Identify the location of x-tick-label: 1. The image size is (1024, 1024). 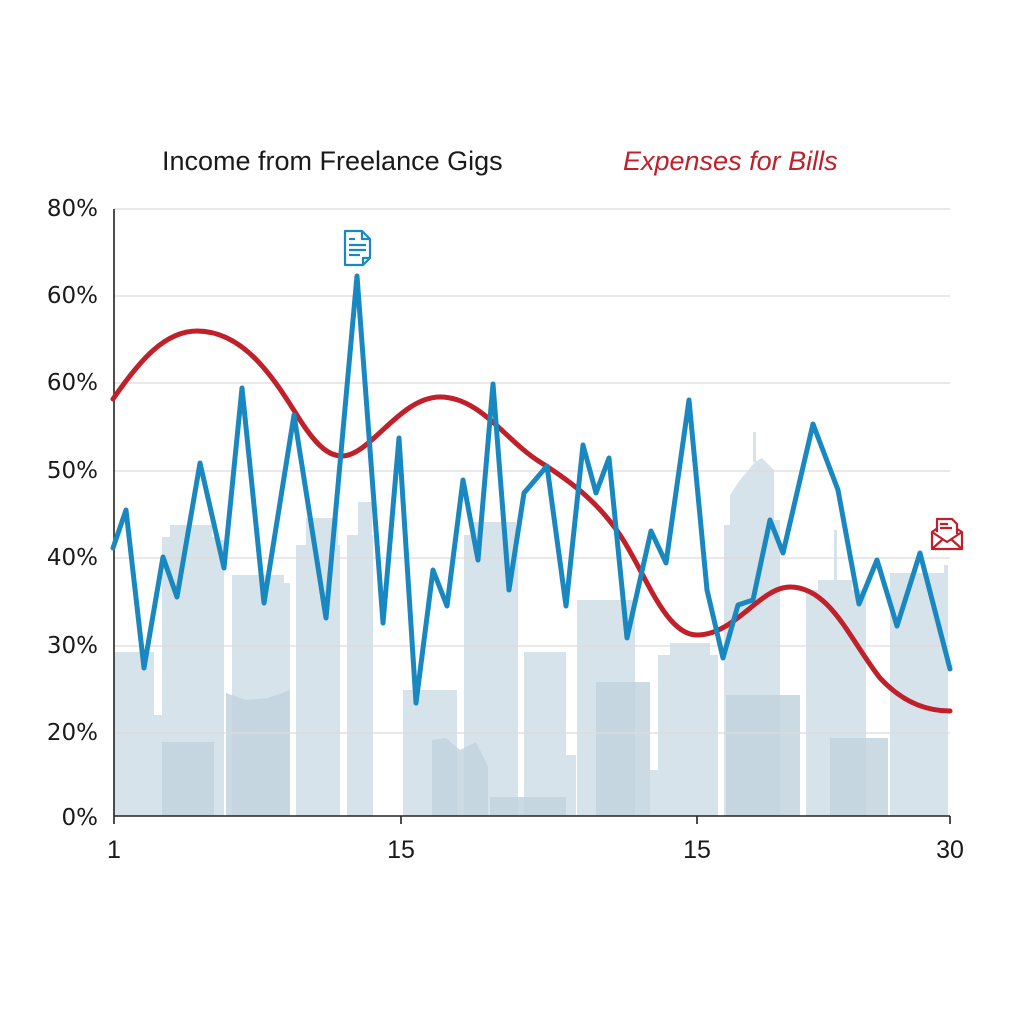
(114, 850).